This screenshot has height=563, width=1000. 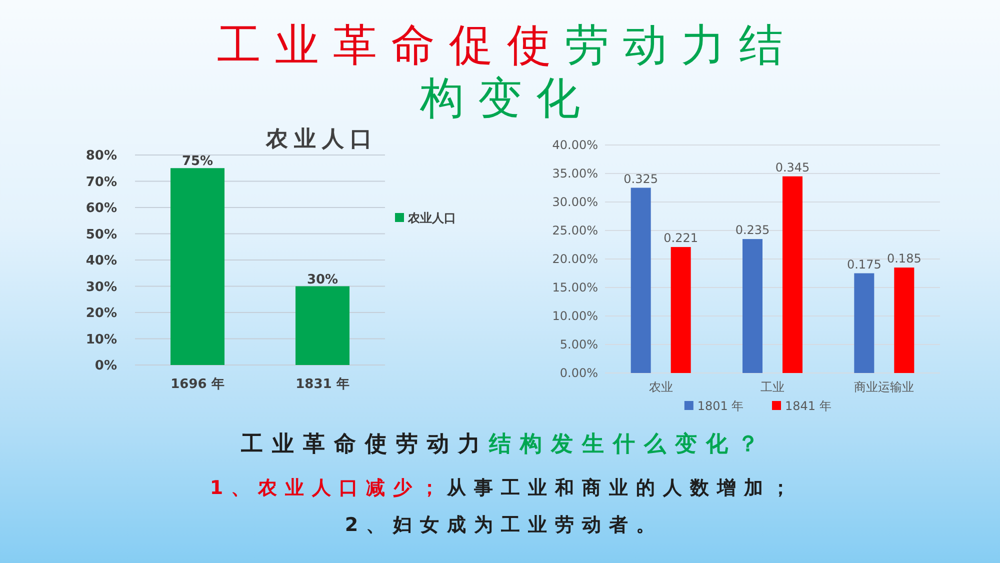 What do you see at coordinates (808, 406) in the screenshot?
I see `legend-label: 1841 年` at bounding box center [808, 406].